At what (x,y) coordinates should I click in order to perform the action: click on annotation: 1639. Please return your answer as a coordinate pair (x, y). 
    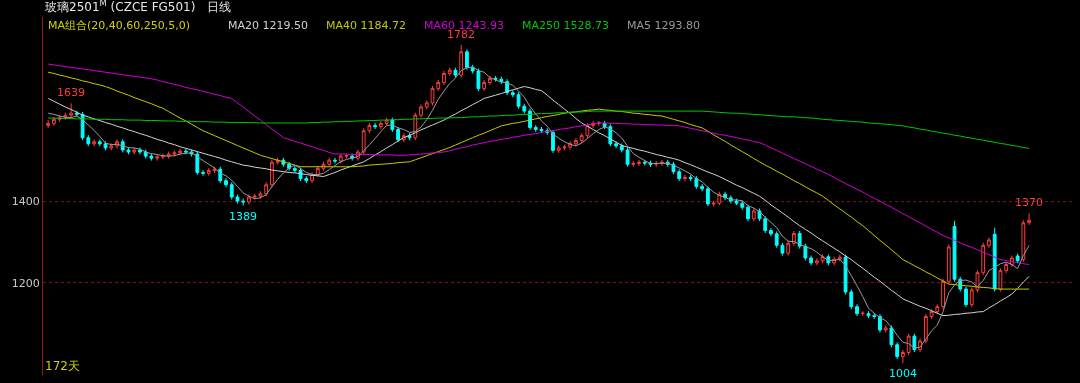
    Looking at the image, I should click on (71, 92).